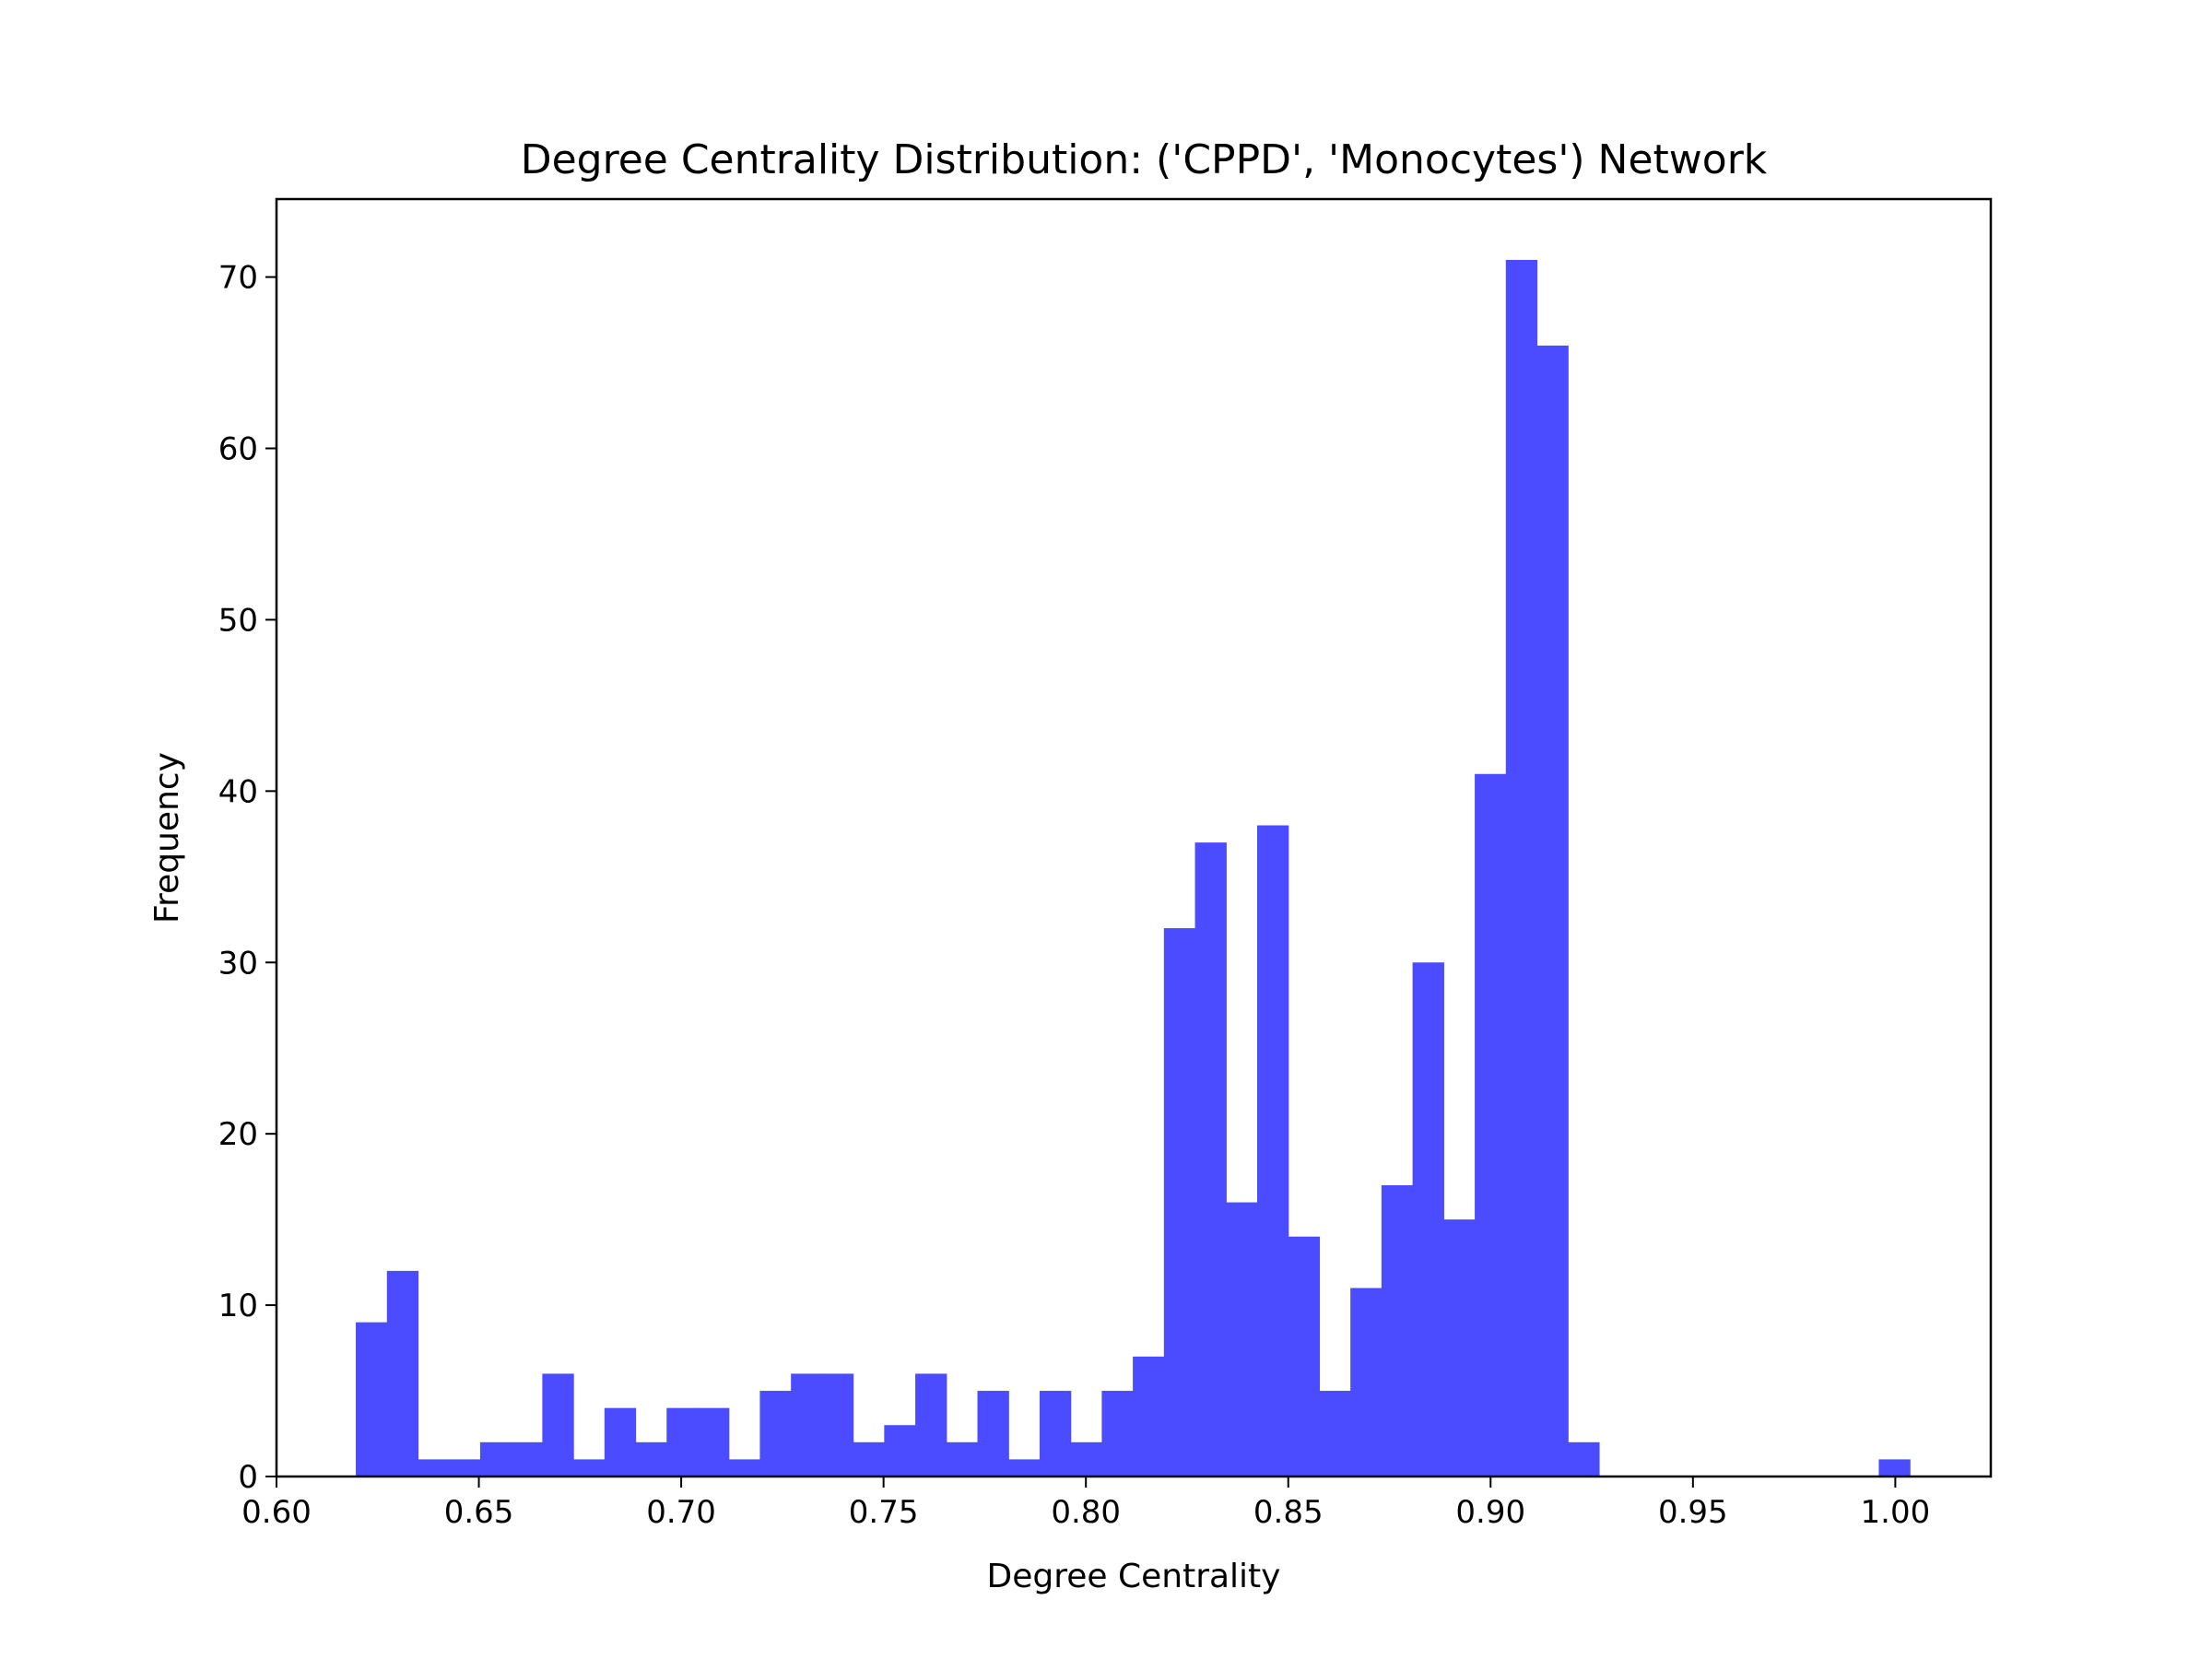 This screenshot has width=2212, height=1659. I want to click on x-tick-label: 0.65, so click(479, 1512).